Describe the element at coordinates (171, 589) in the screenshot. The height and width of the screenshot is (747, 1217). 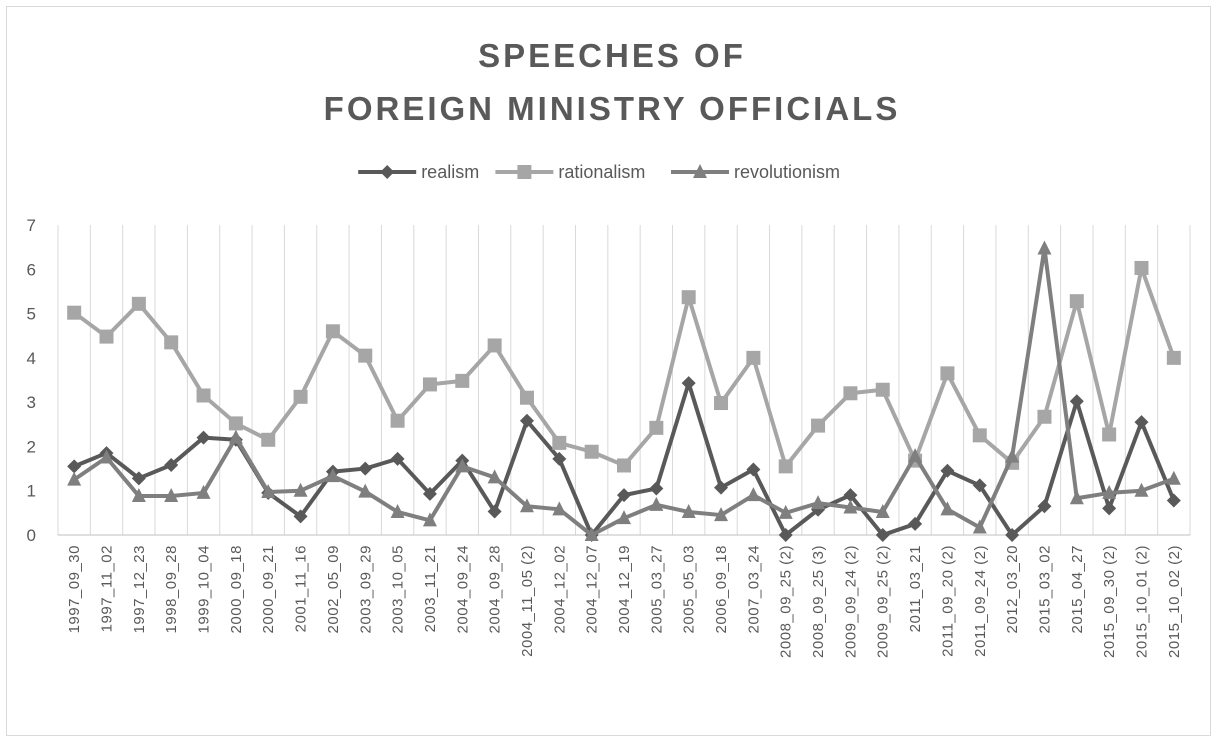
I see `x-tick-label: 1998_09_28` at that location.